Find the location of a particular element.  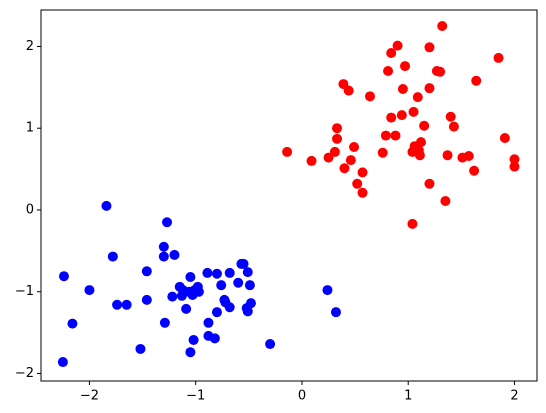

y-tick-label: −2 is located at coordinates (24, 373).